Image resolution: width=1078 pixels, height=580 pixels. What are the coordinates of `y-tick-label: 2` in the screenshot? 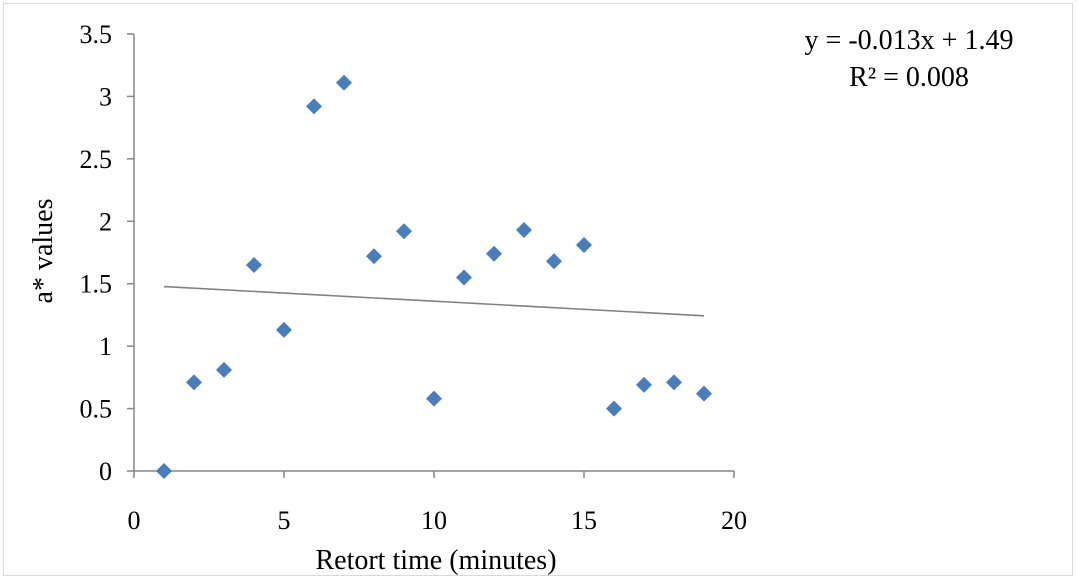 It's located at (105, 221).